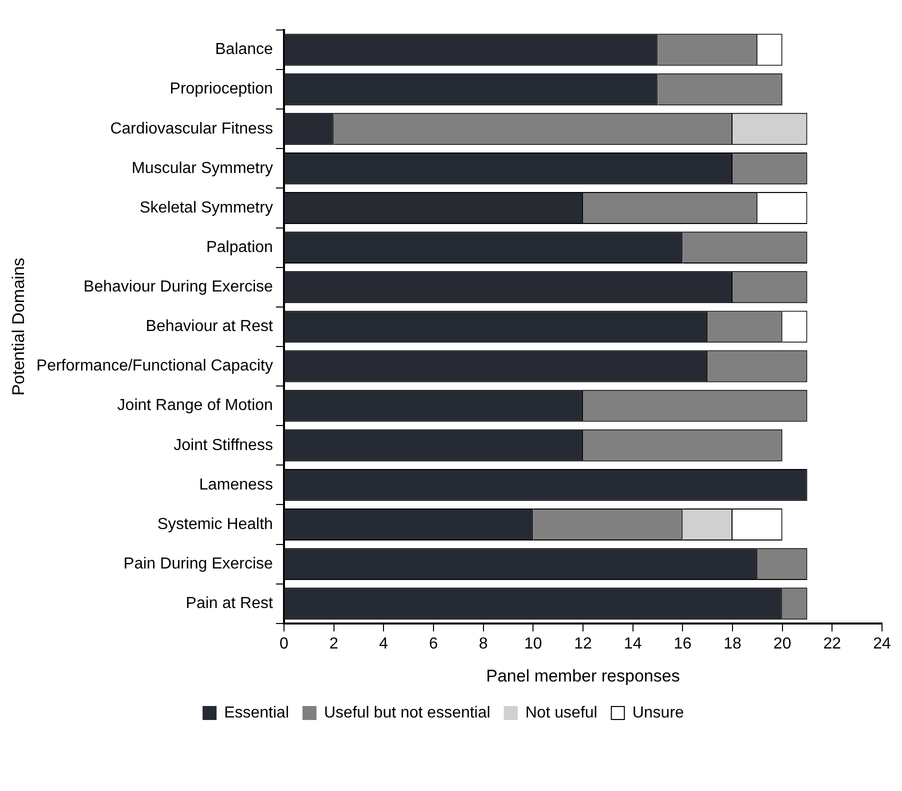  What do you see at coordinates (191, 129) in the screenshot?
I see `y-tick-label: Cardiovascular Fitness` at bounding box center [191, 129].